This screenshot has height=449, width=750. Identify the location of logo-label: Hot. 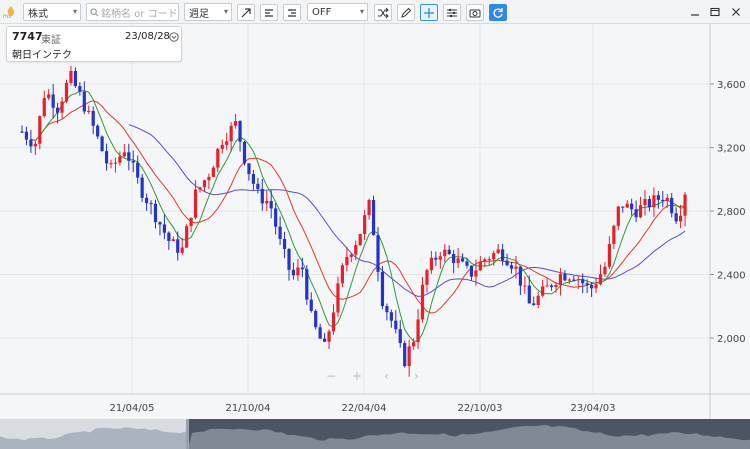
(7, 17).